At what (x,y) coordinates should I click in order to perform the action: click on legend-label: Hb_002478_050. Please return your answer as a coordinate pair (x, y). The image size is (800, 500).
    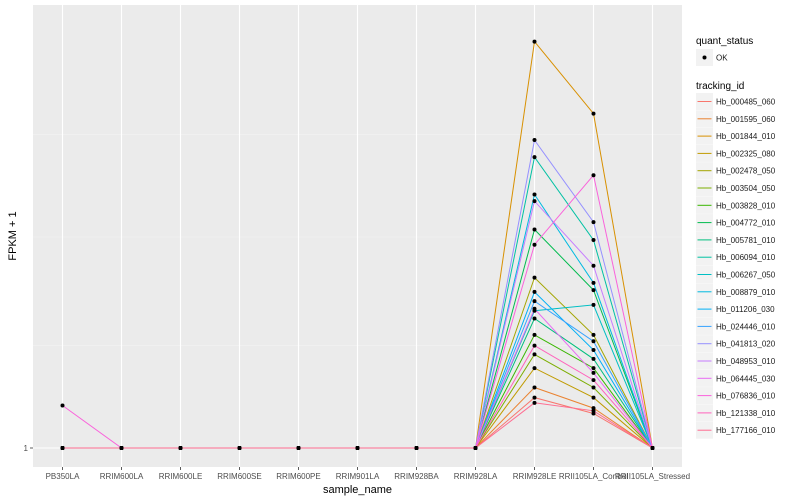
    Looking at the image, I should click on (746, 171).